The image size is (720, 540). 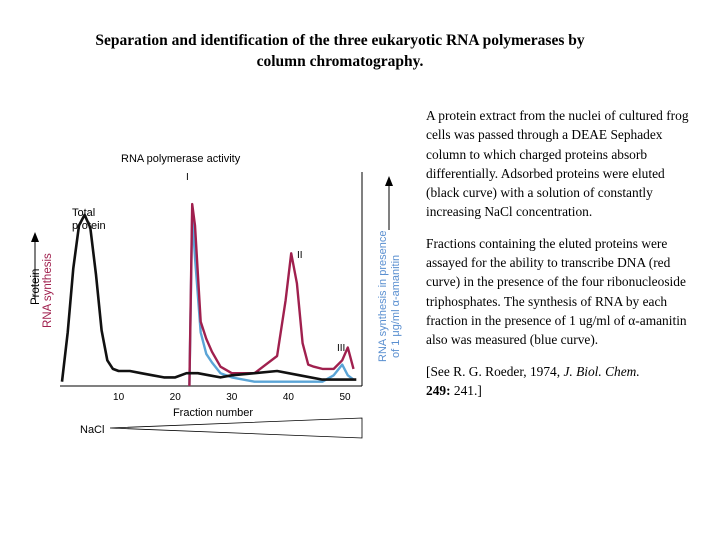 What do you see at coordinates (341, 348) in the screenshot?
I see `annotation-peak-iii: III` at bounding box center [341, 348].